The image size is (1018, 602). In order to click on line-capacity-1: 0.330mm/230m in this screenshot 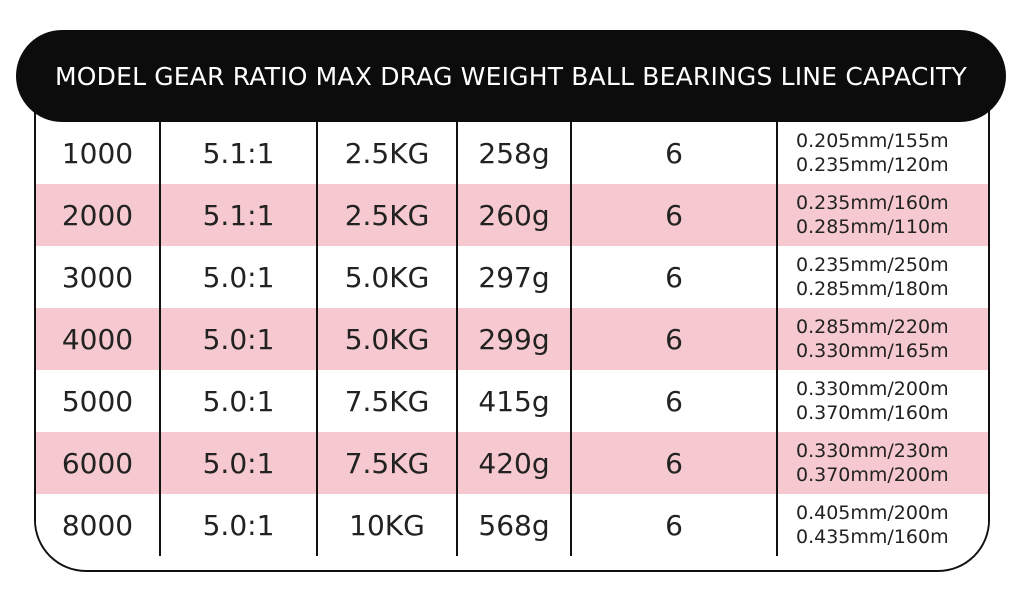, I will do `click(872, 451)`.